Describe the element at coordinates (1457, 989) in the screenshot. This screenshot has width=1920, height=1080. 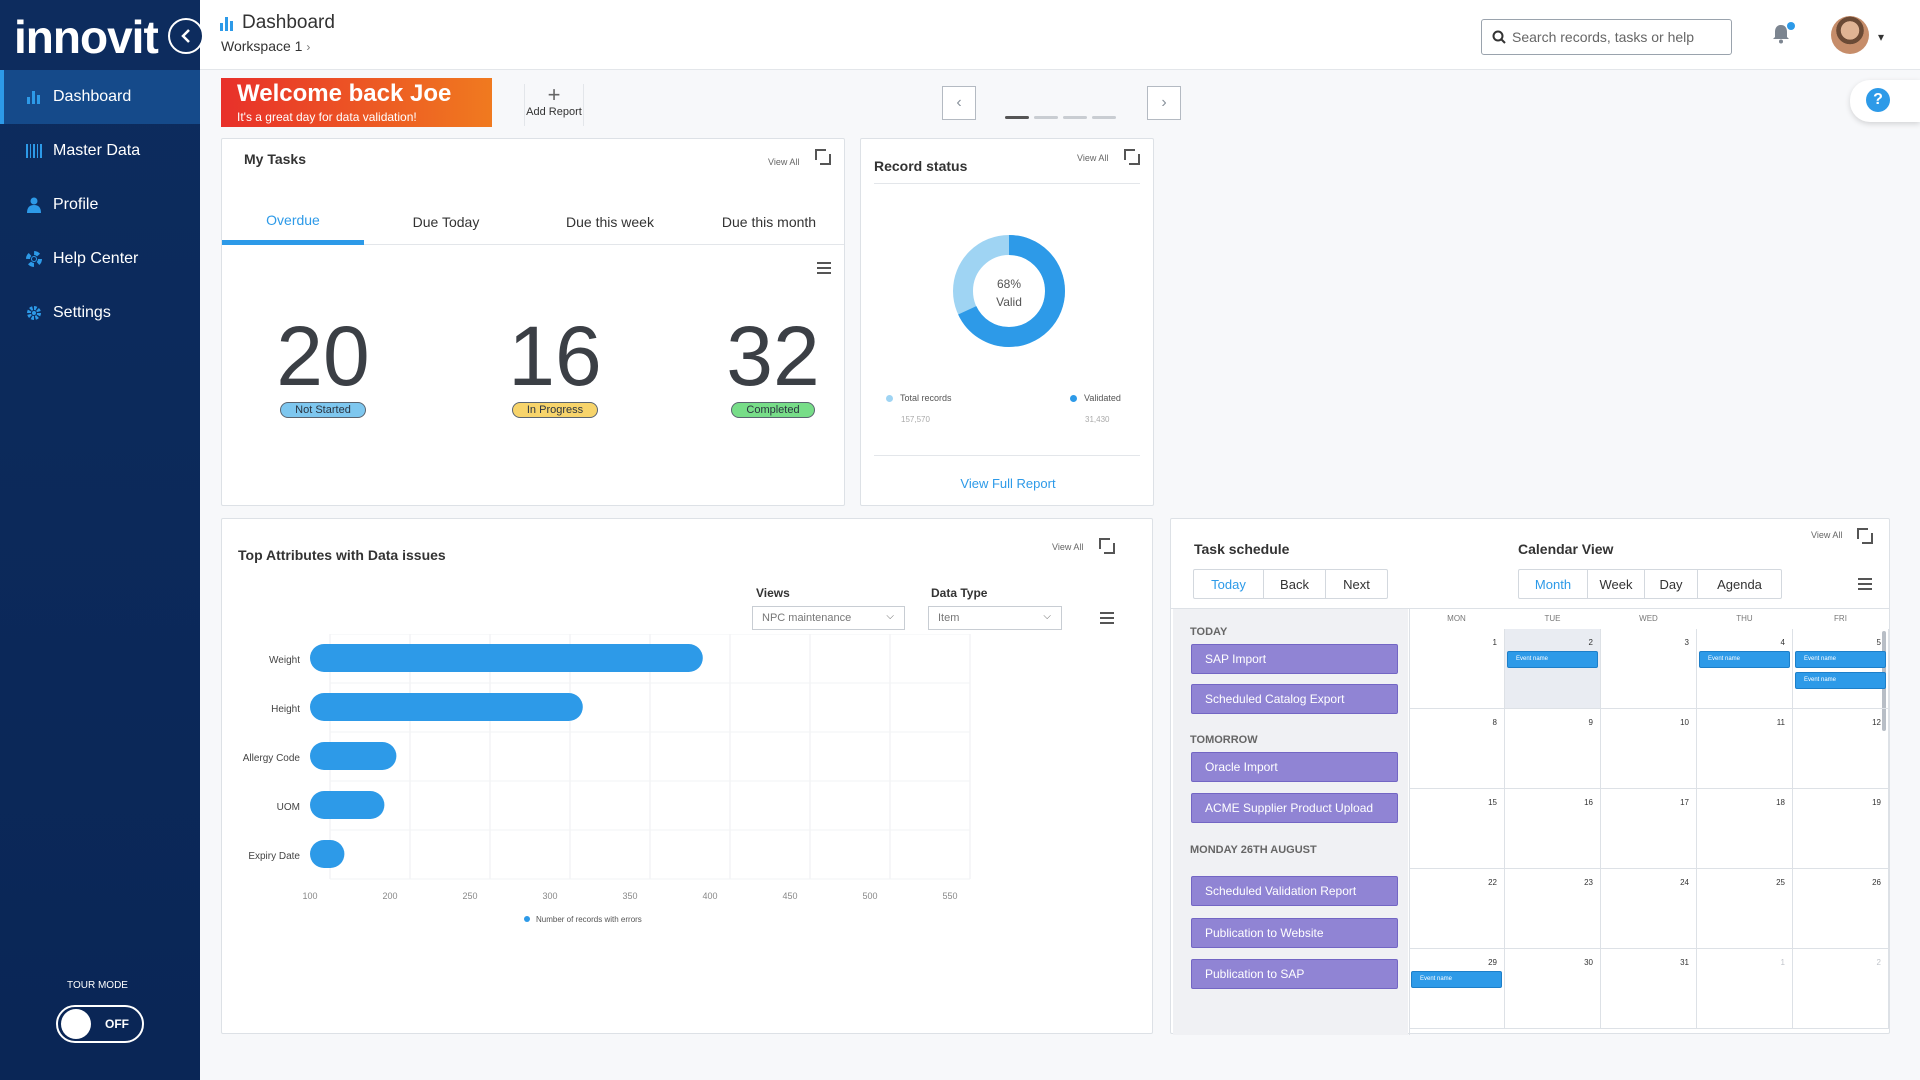
I see `calendar-day-cell: 29` at that location.